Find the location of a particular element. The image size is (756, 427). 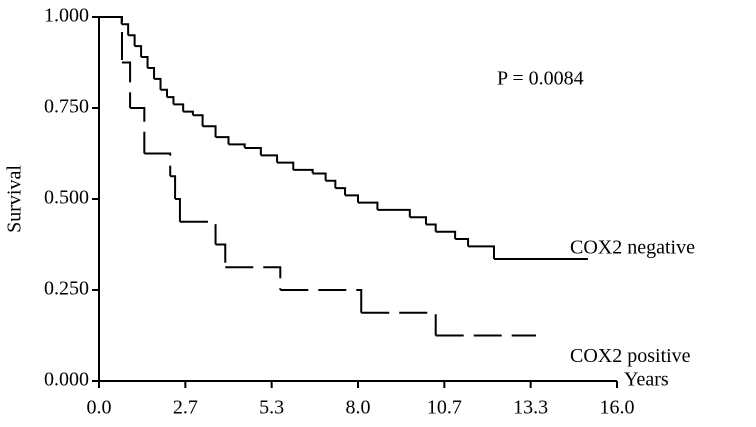

x-tick-label: 5.3 is located at coordinates (271, 408).